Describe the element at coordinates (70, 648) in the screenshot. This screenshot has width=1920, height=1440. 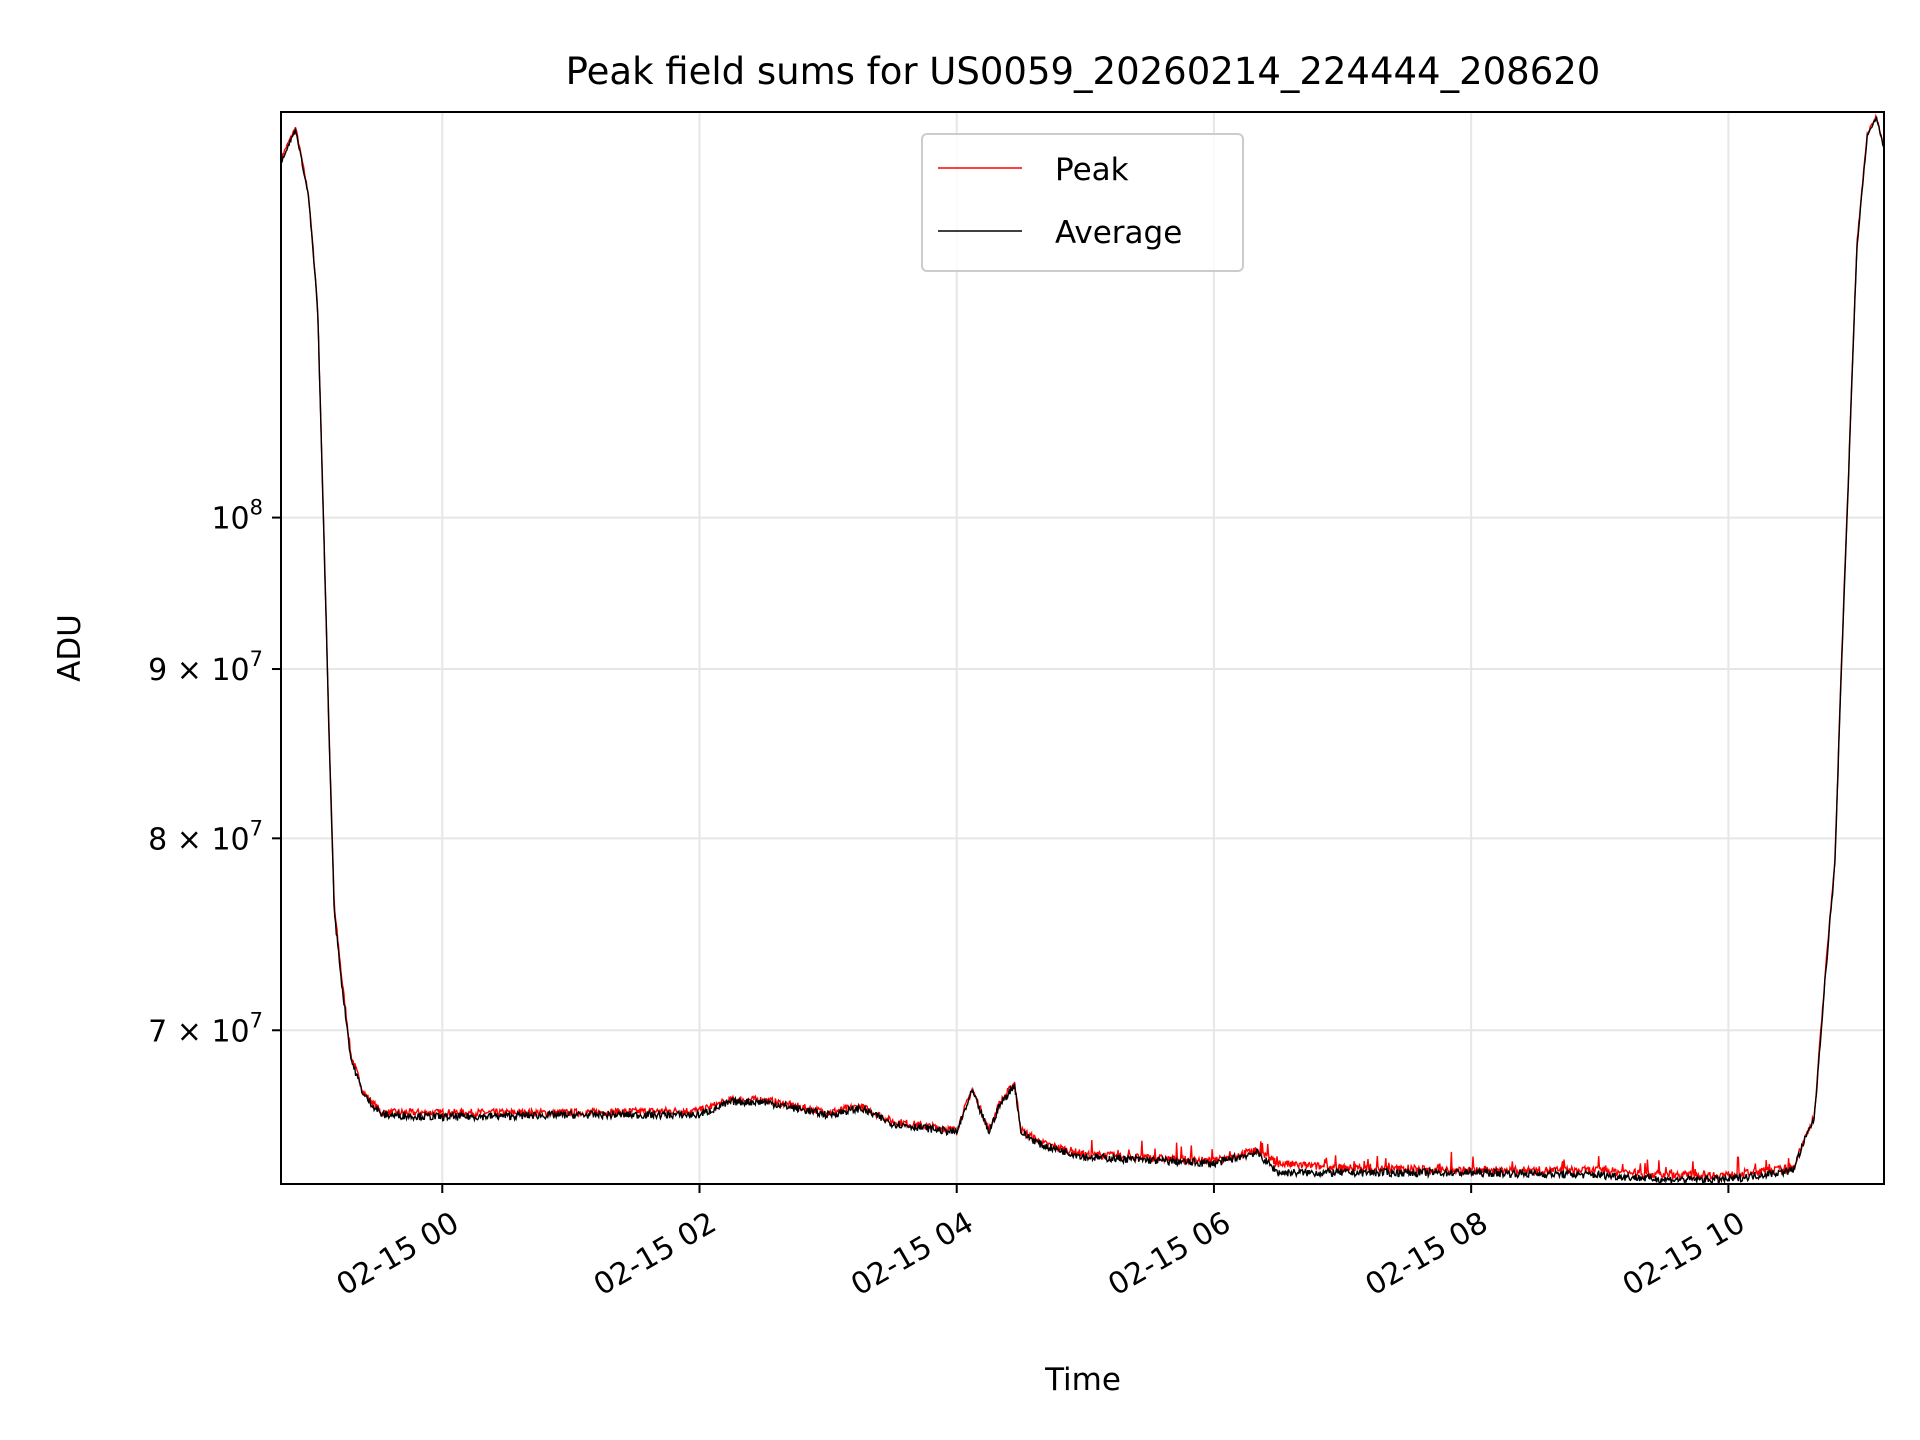
I see `y-axis-label: ADU` at that location.